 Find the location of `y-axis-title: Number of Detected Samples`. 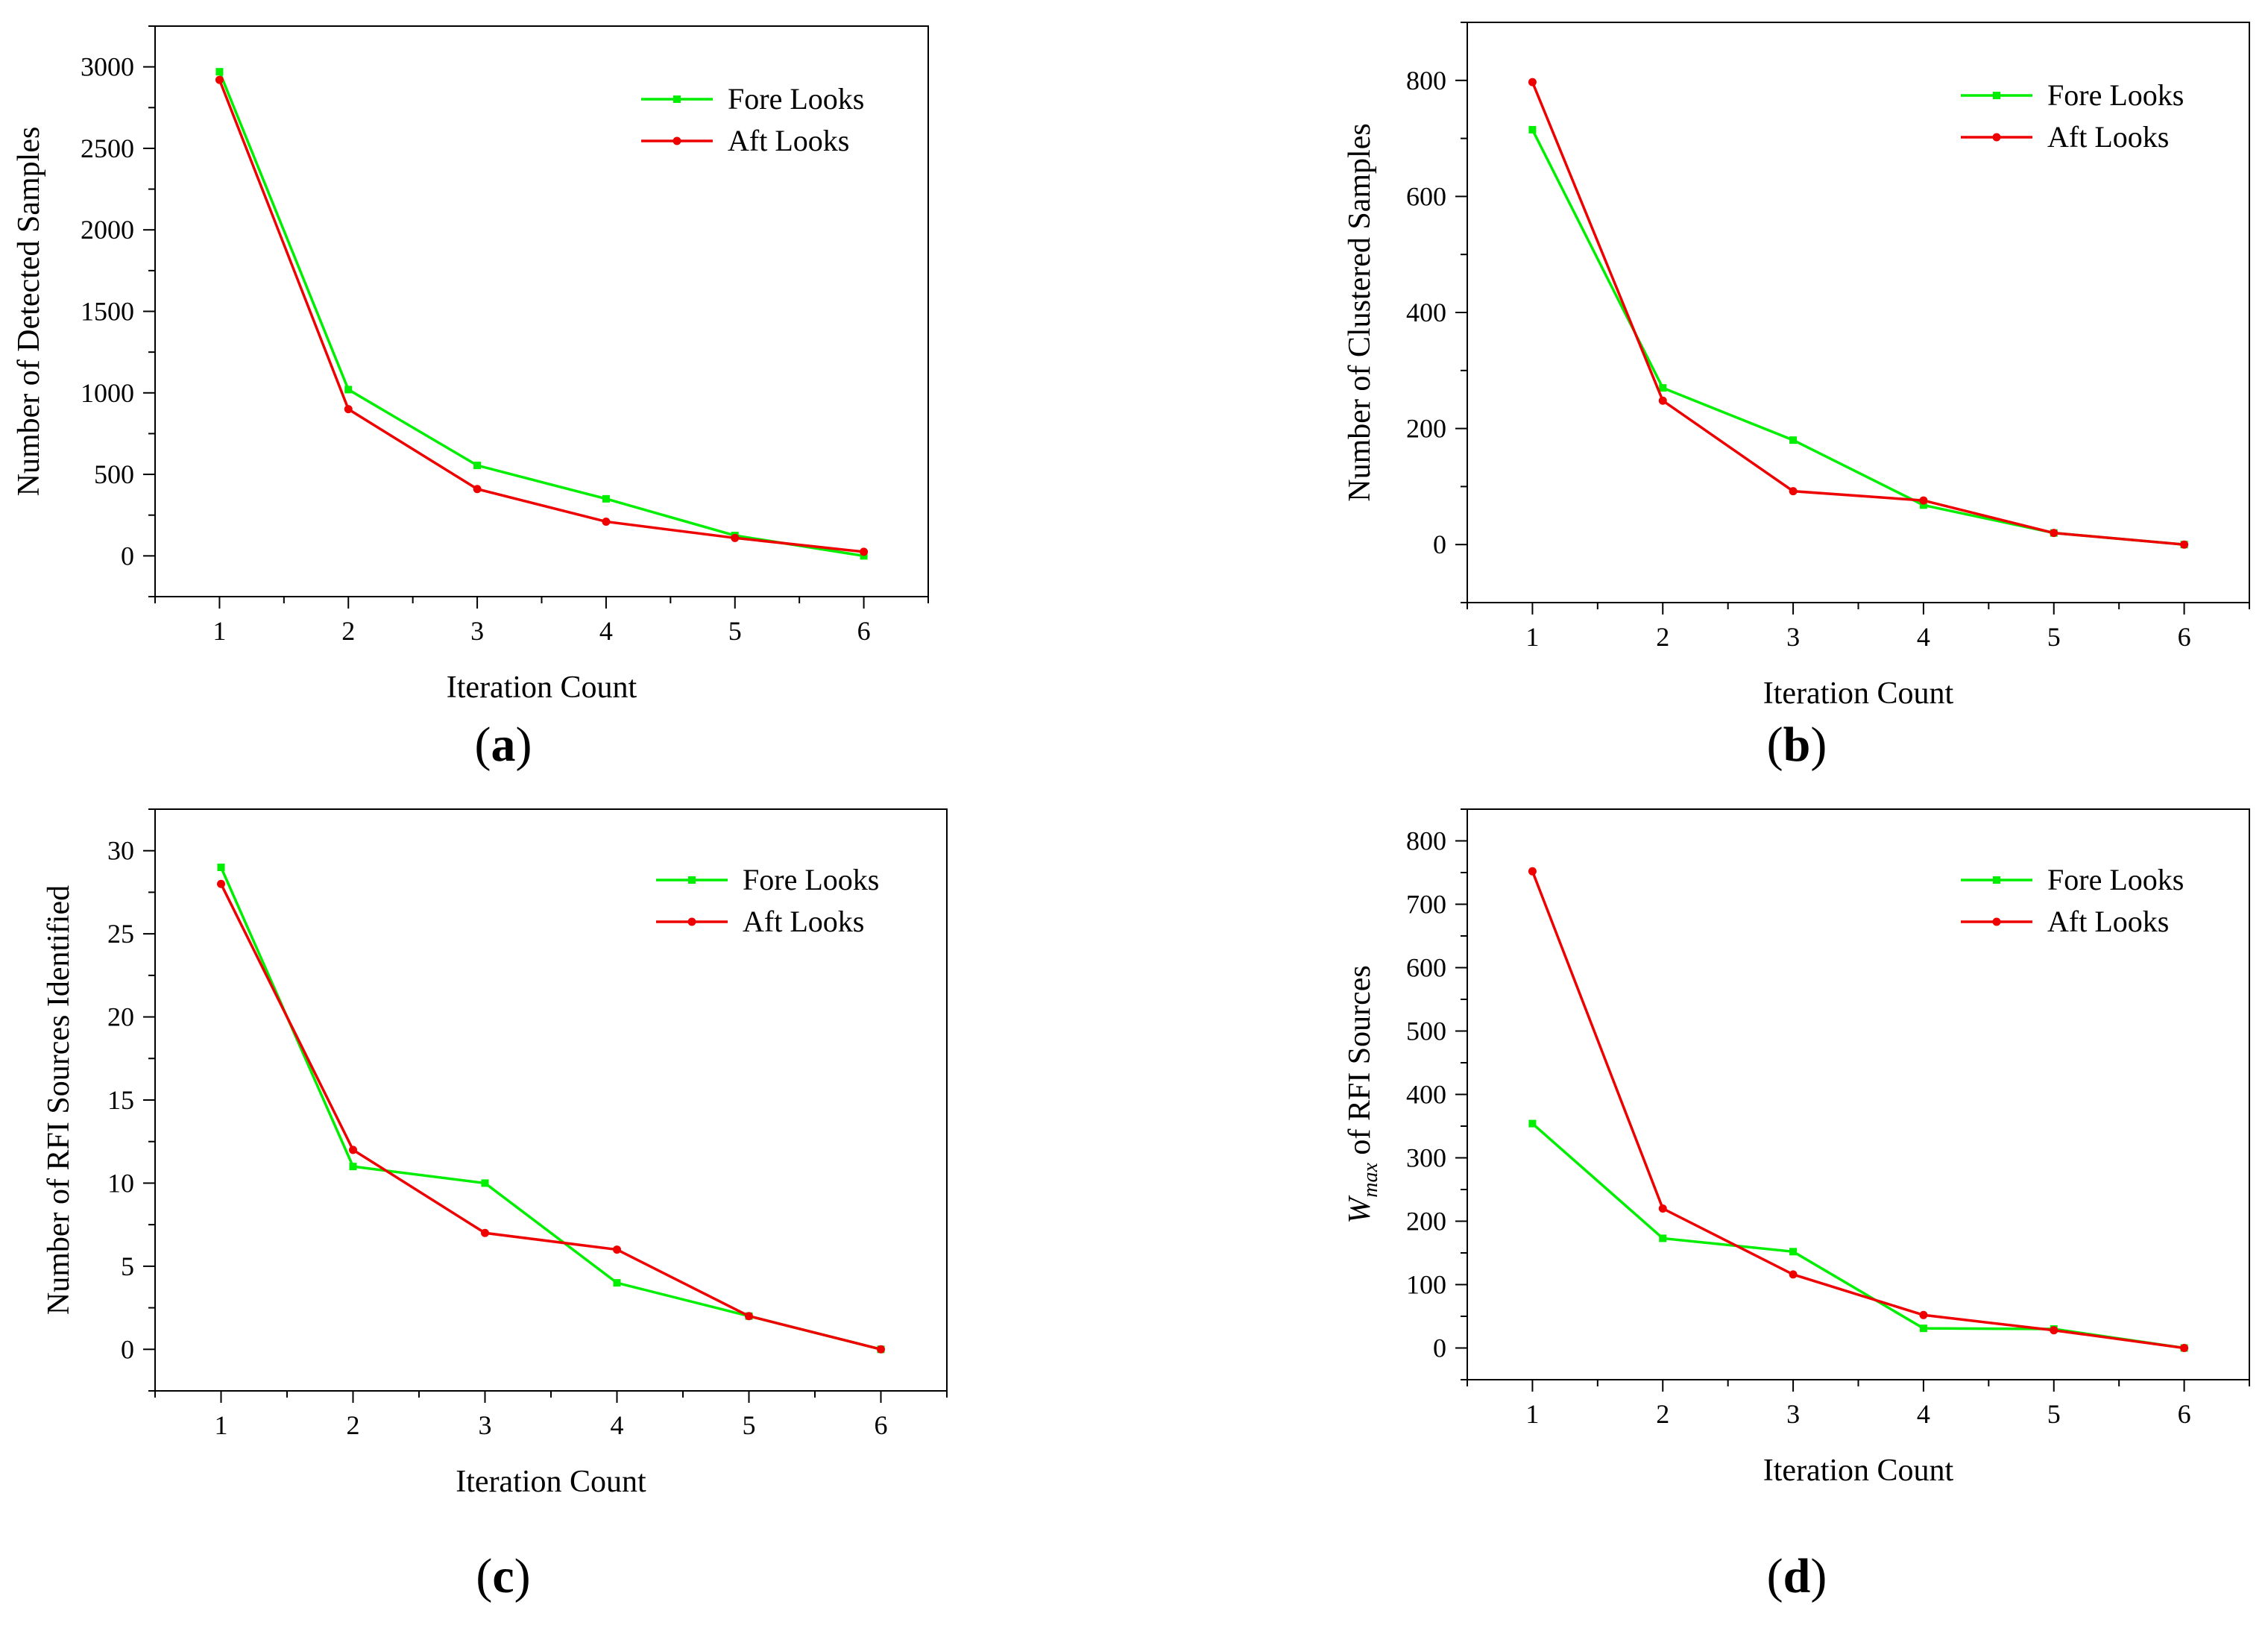

y-axis-title: Number of Detected Samples is located at coordinates (29, 312).